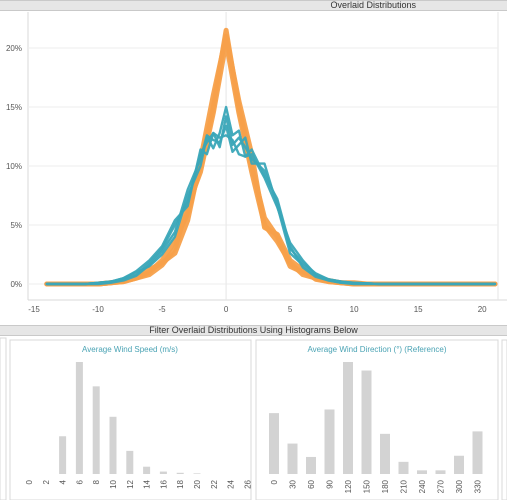  Describe the element at coordinates (422, 486) in the screenshot. I see `wind-direction-tick-label: 240` at that location.